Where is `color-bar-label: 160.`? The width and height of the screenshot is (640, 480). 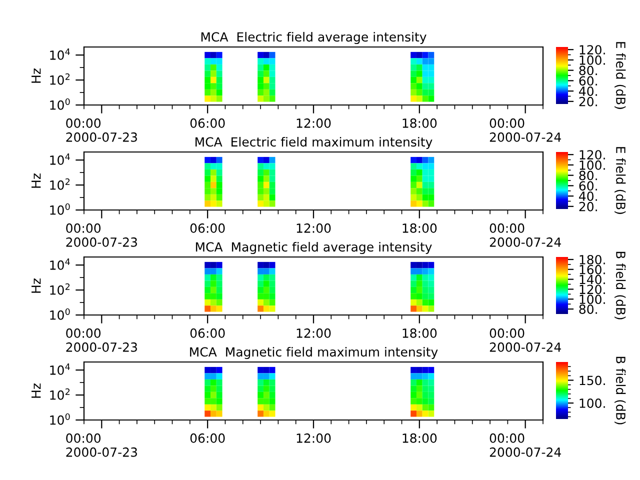 color-bar-label: 160. is located at coordinates (592, 269).